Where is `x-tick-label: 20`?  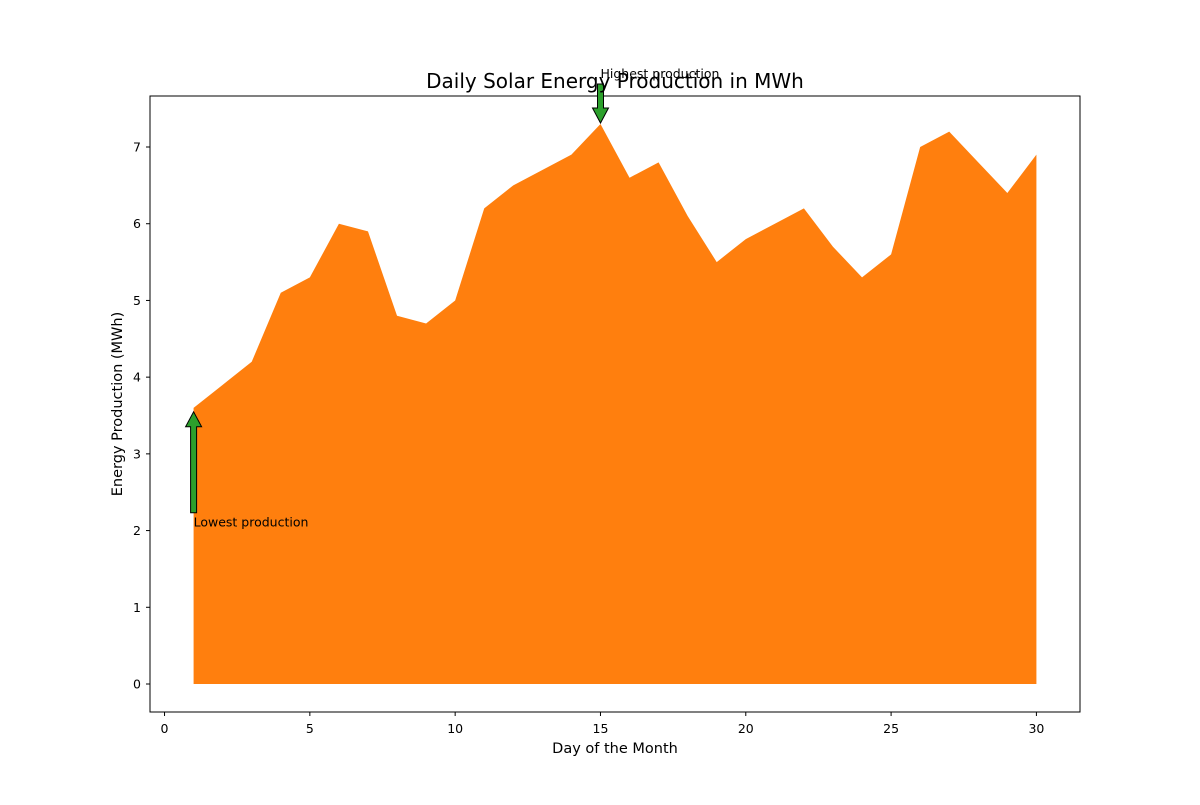
x-tick-label: 20 is located at coordinates (746, 728).